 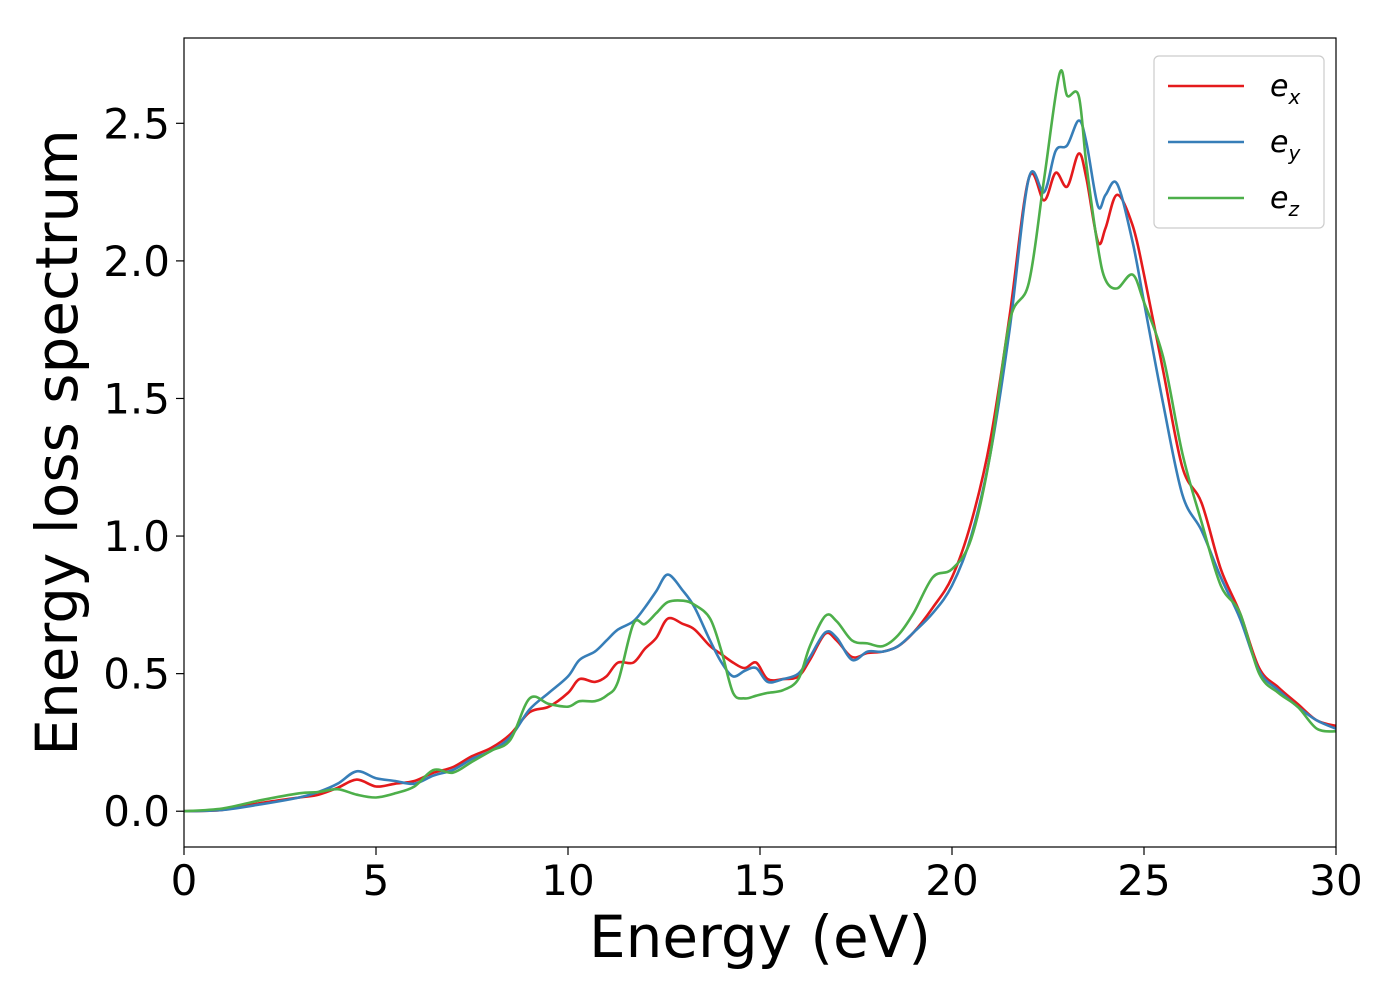 I want to click on legend: ex ey ez, so click(x=1239, y=142).